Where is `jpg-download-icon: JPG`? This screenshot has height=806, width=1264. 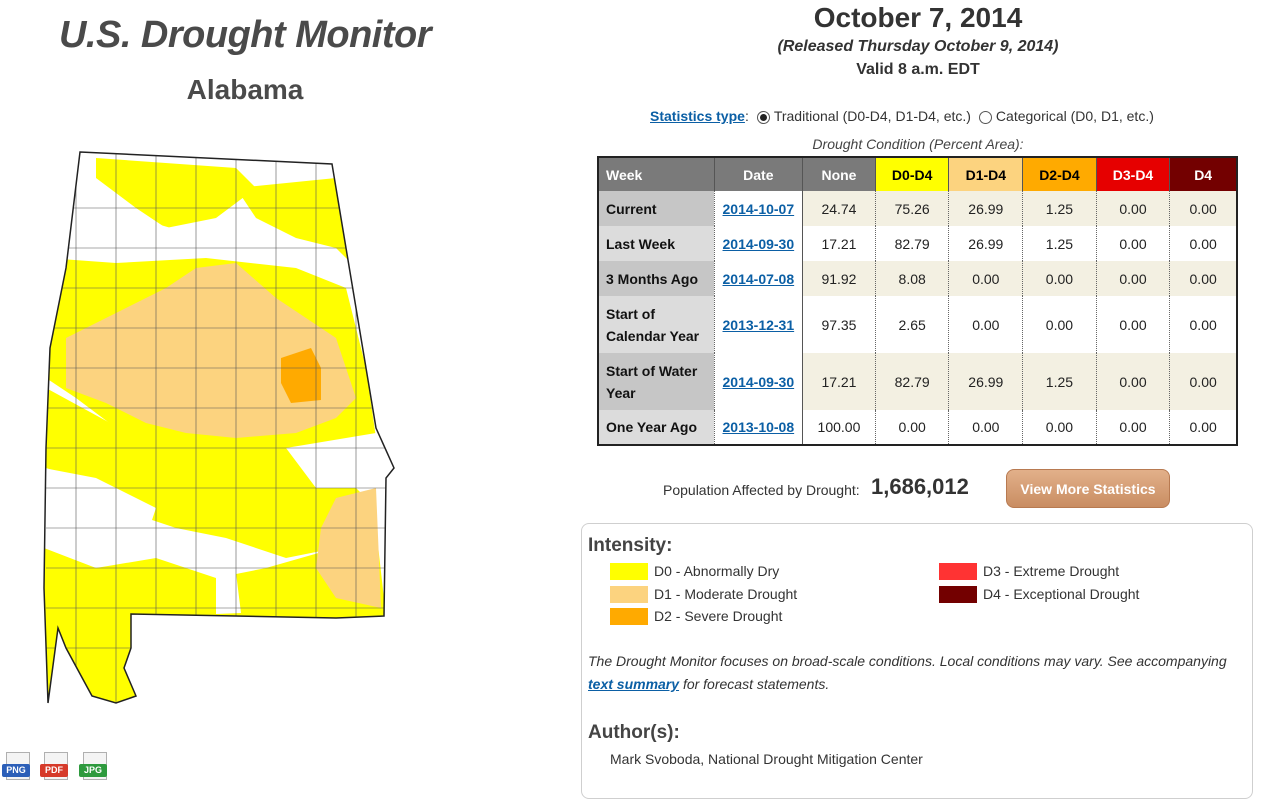
jpg-download-icon: JPG is located at coordinates (94, 768).